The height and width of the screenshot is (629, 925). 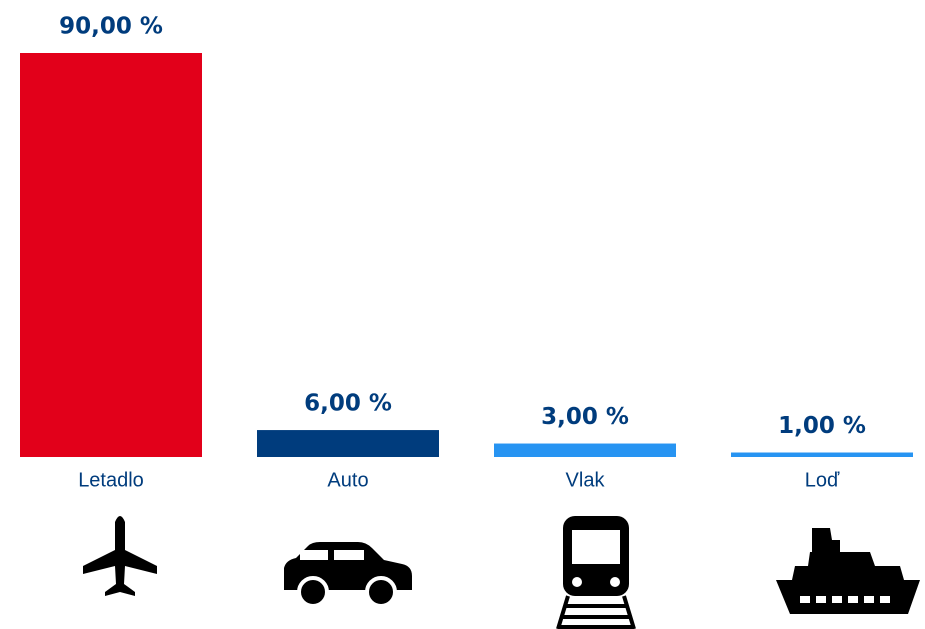 What do you see at coordinates (596, 547) in the screenshot?
I see `train-window` at bounding box center [596, 547].